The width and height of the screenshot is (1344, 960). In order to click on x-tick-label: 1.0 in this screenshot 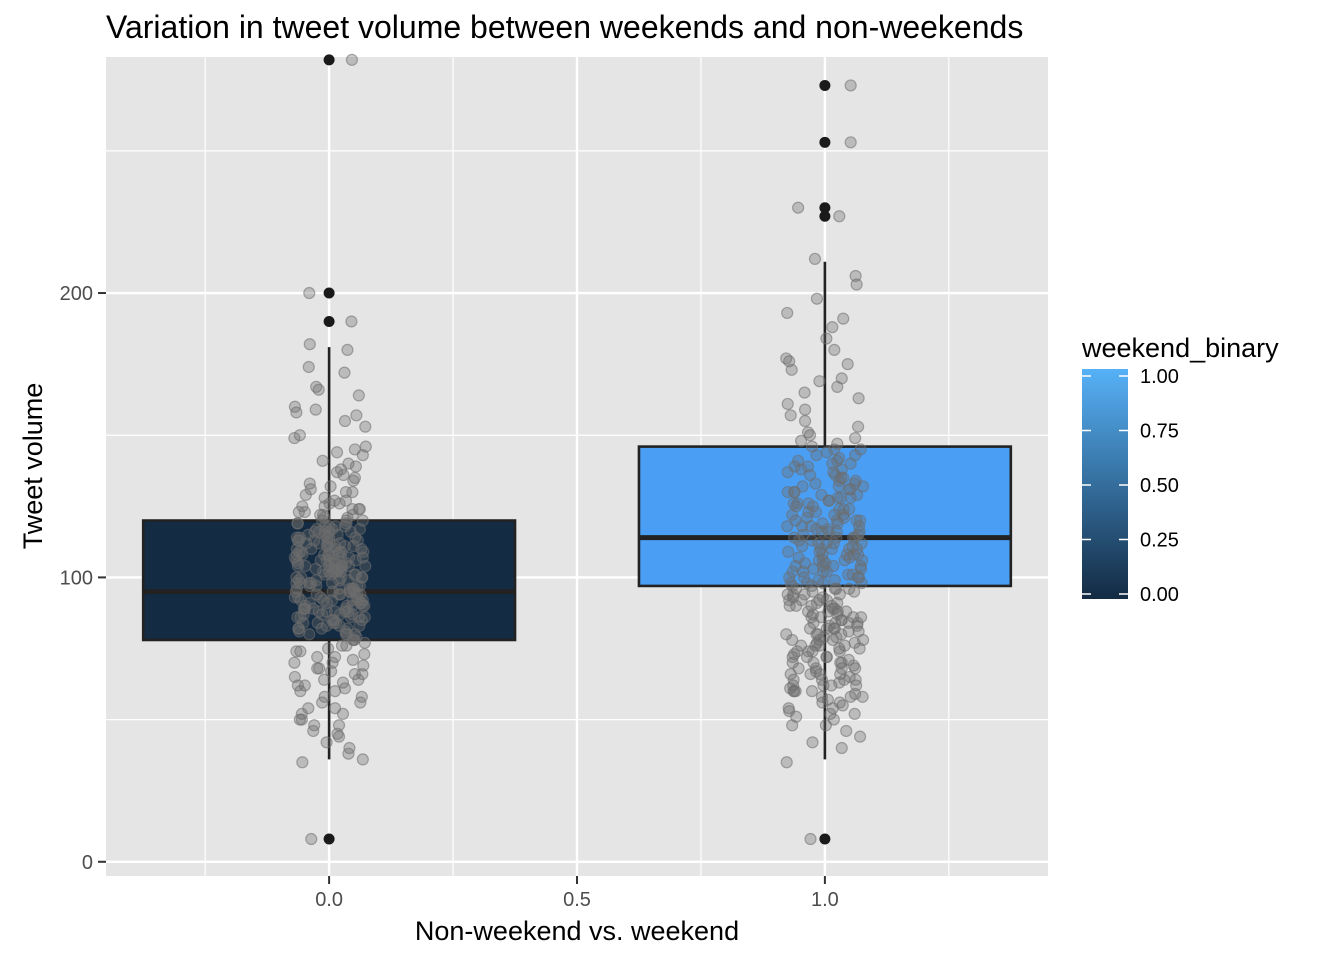, I will do `click(825, 900)`.